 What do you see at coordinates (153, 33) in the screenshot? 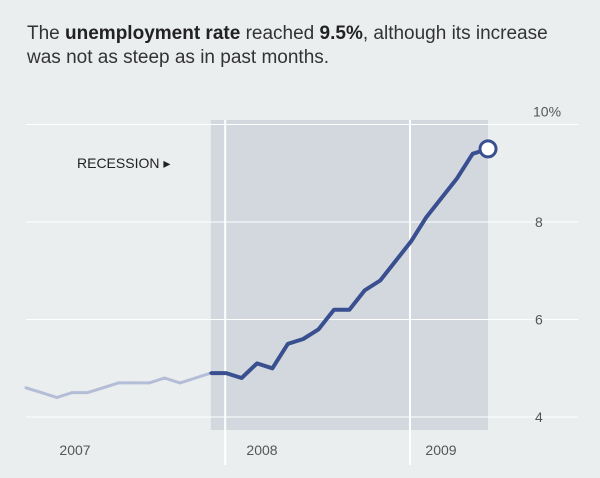
I see `headline-bold-metric: unemployment rate` at bounding box center [153, 33].